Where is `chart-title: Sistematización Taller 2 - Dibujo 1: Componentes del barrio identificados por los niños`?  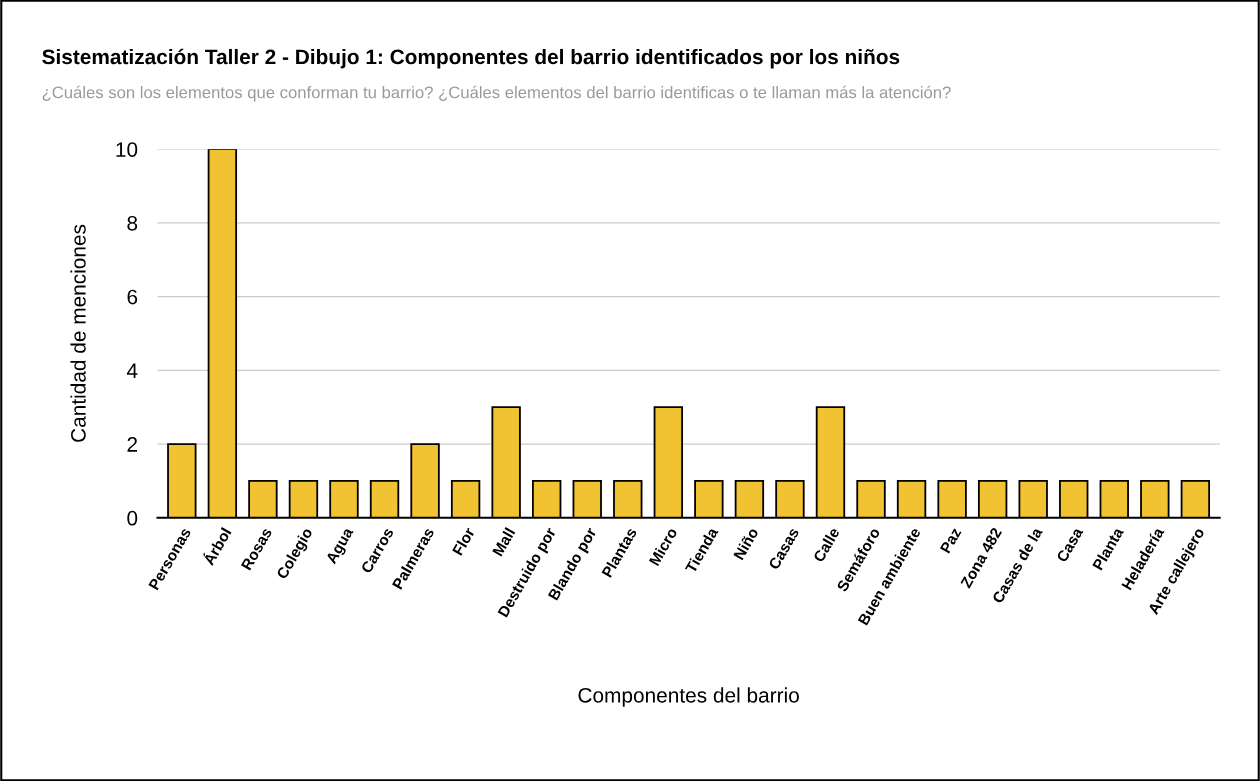 chart-title: Sistematización Taller 2 - Dibujo 1: Componentes del barrio identificados por los niños is located at coordinates (471, 58).